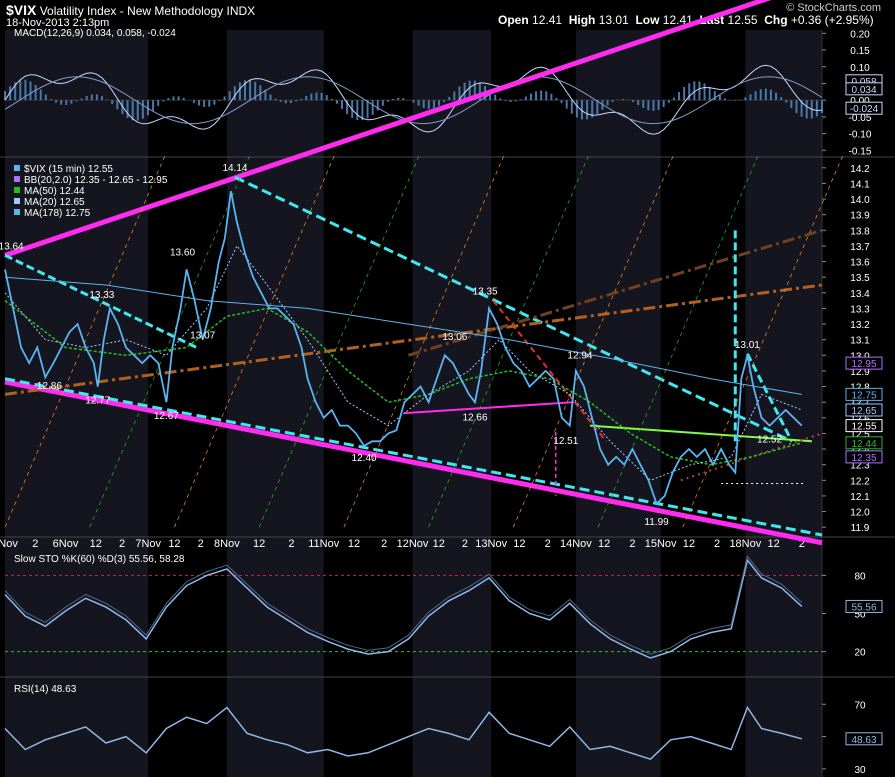 The width and height of the screenshot is (895, 777). I want to click on chg-label: Chg, so click(776, 20).